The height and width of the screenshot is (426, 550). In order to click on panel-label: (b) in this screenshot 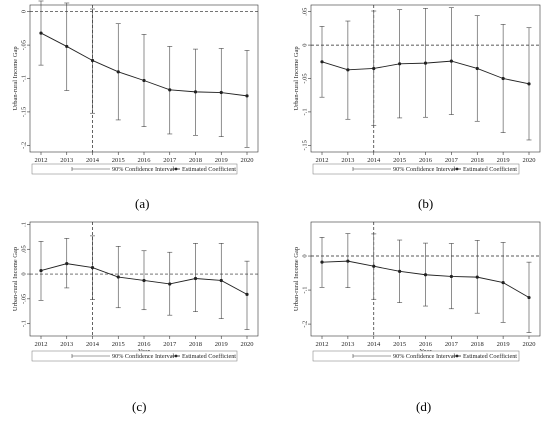, I will do `click(425, 203)`.